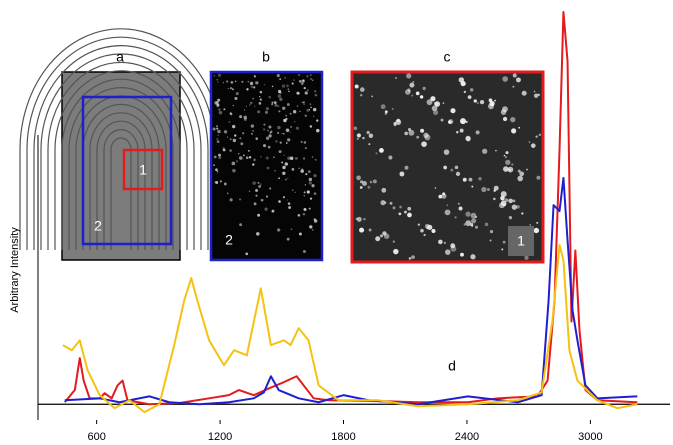 This screenshot has width=673, height=445. What do you see at coordinates (590, 437) in the screenshot?
I see `x-tick-label: 3000` at bounding box center [590, 437].